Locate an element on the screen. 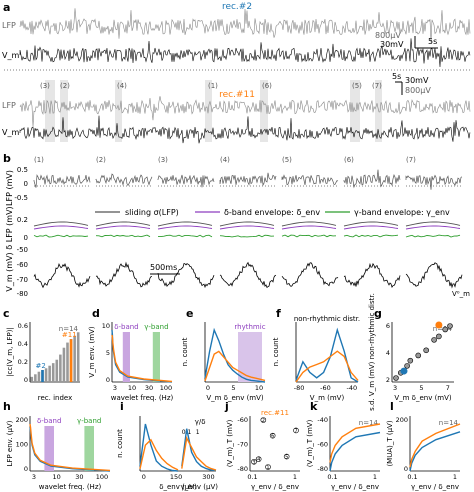 Image resolution: width=474 pixels, height=492 pixels. rec-top-label: rec.#2 is located at coordinates (237, 7).